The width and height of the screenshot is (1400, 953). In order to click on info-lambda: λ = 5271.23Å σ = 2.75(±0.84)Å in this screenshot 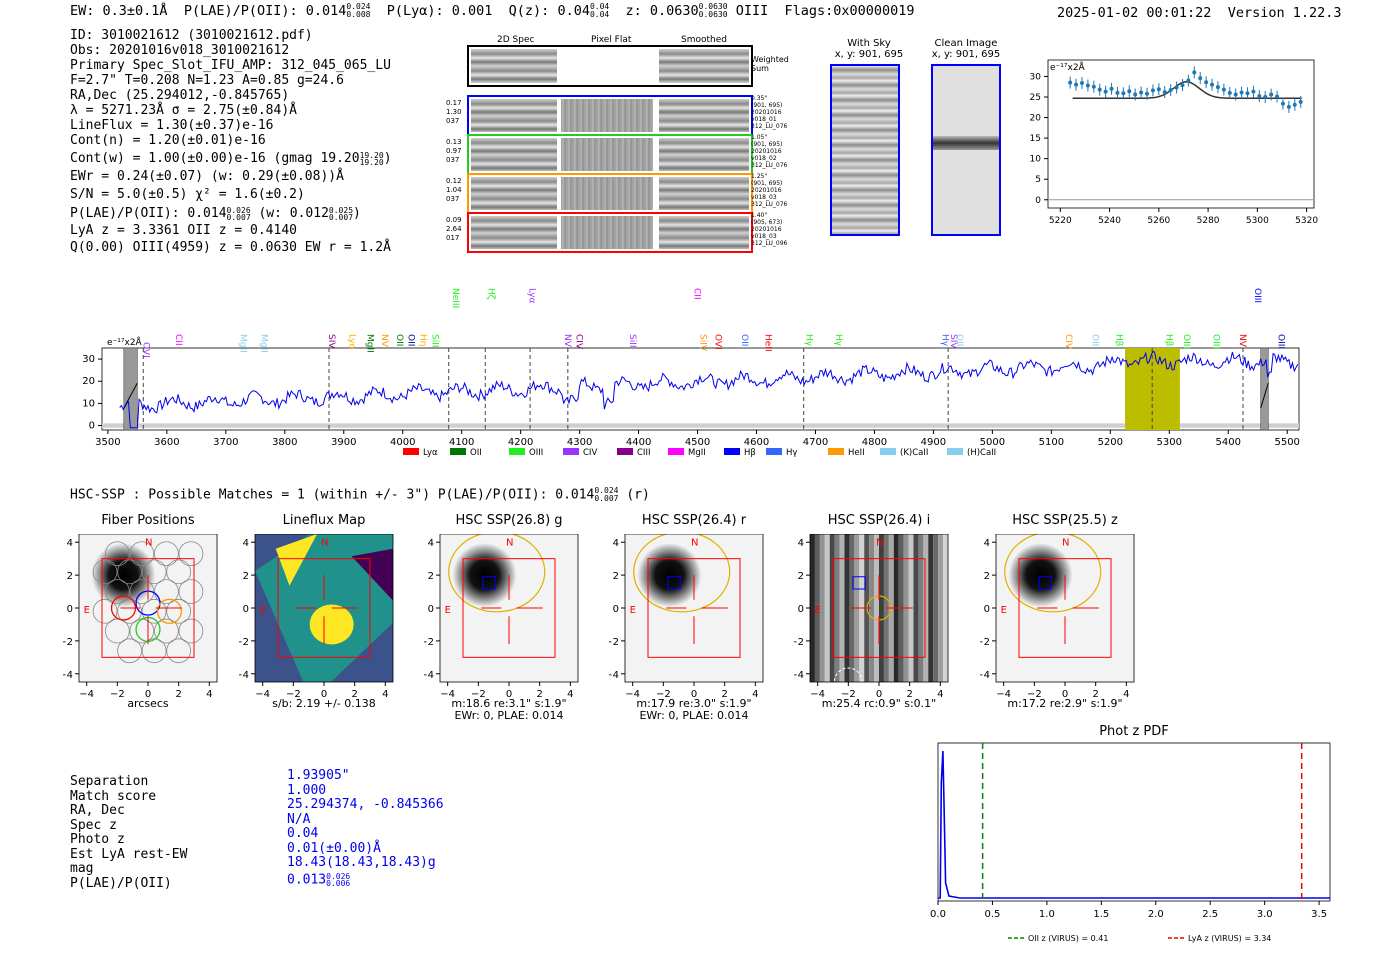, I will do `click(183, 110)`.